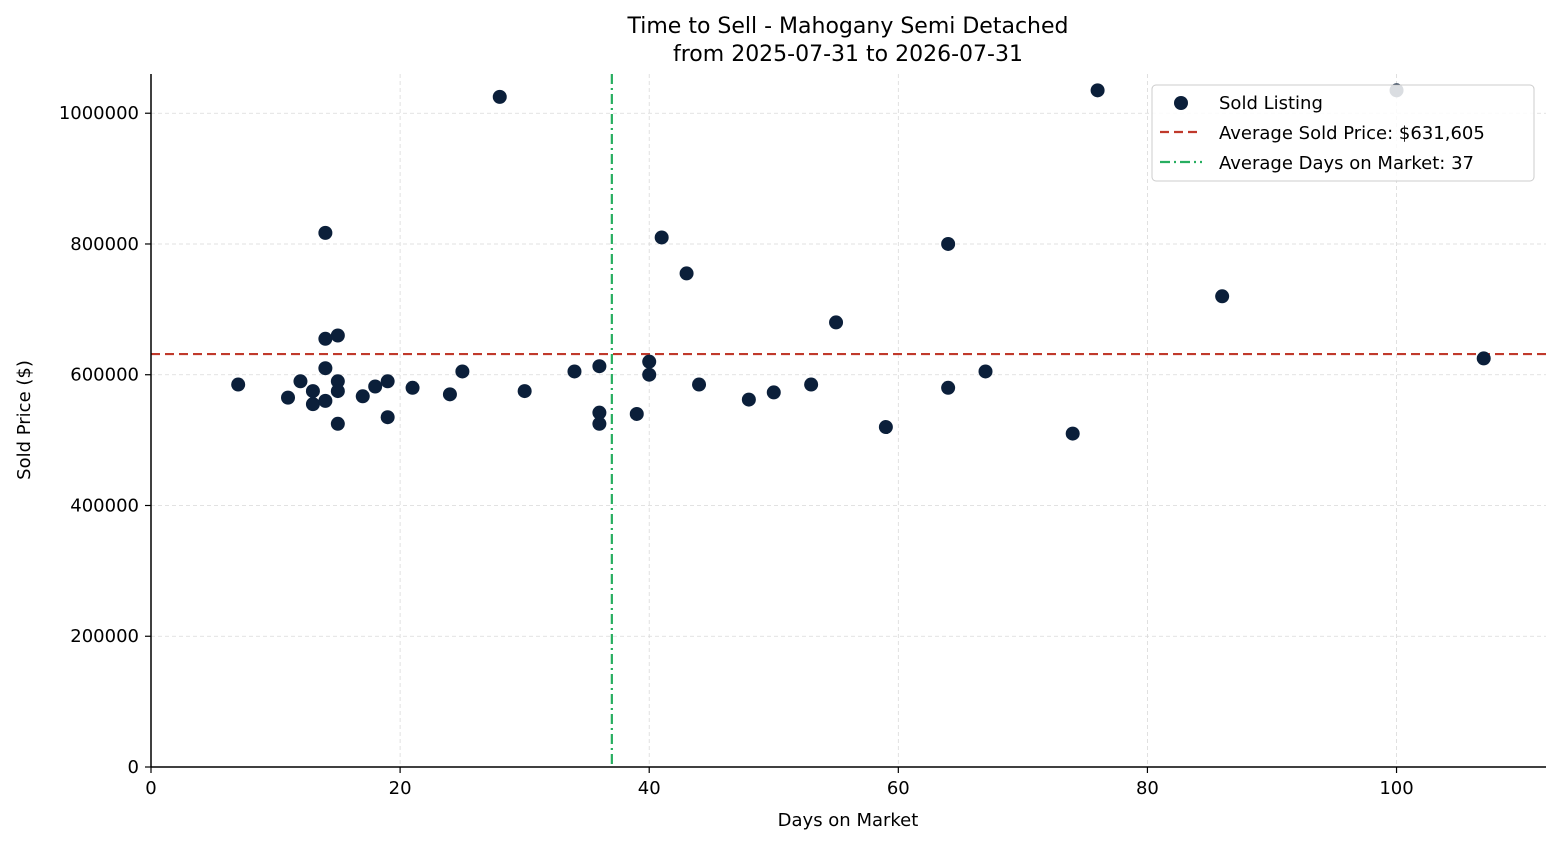 The image size is (1560, 845). Describe the element at coordinates (104, 375) in the screenshot. I see `y-tick-label: 600000` at that location.